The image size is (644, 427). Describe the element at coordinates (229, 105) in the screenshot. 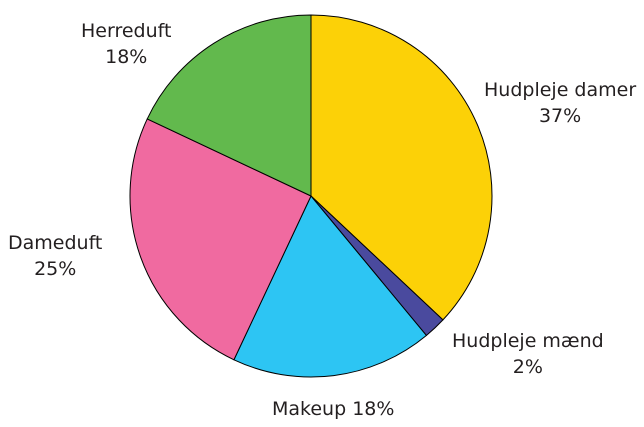

I see `pie-slice-herreduft` at that location.